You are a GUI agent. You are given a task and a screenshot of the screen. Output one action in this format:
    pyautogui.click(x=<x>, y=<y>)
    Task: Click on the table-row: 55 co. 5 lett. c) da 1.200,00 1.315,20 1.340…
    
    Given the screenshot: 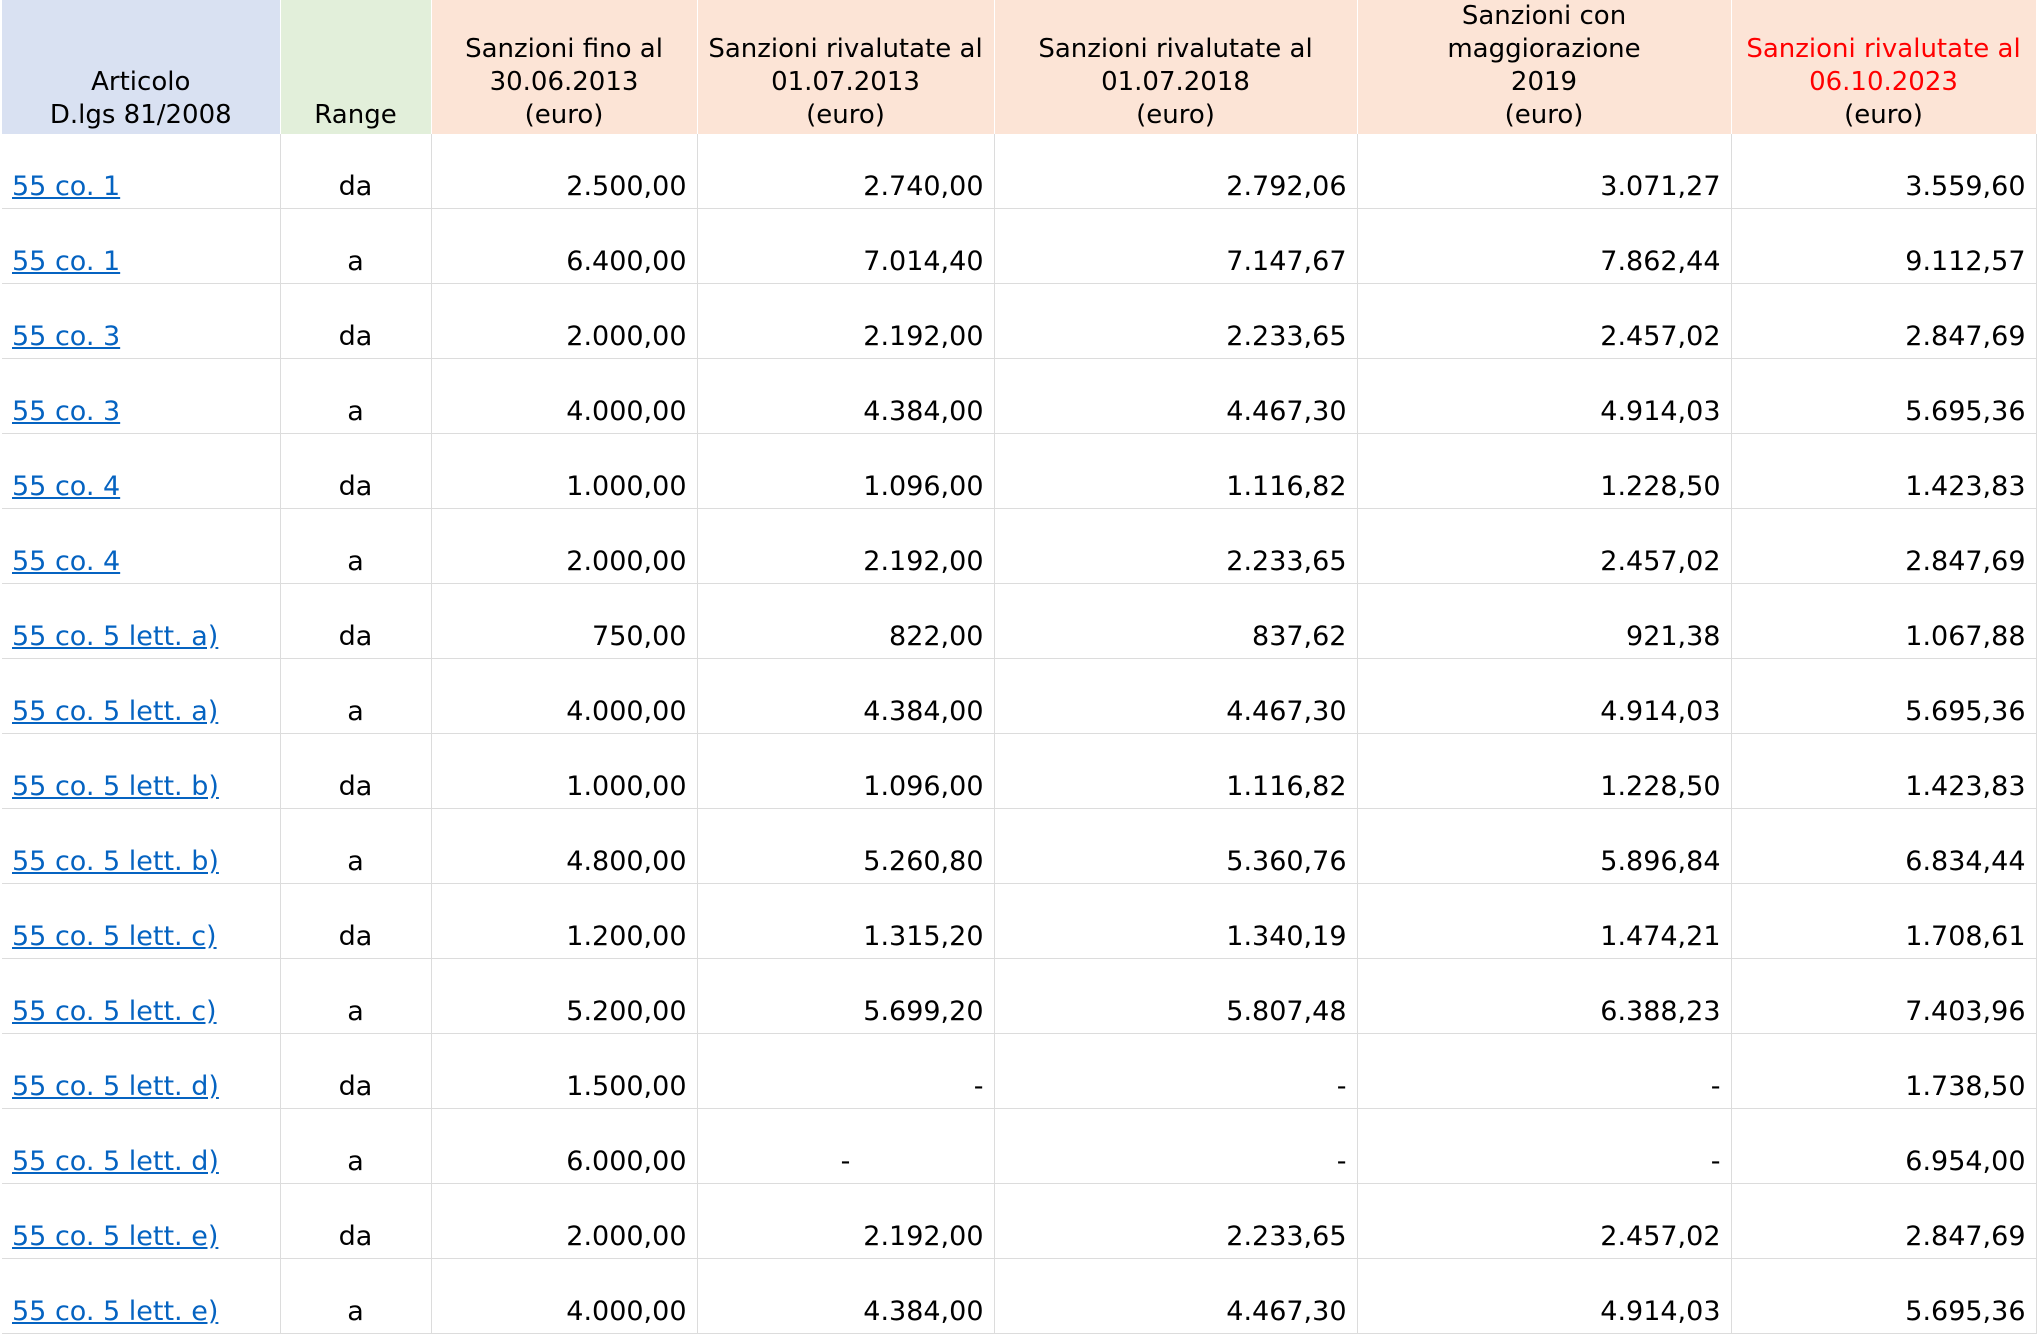 What is the action you would take?
    pyautogui.click(x=1019, y=921)
    